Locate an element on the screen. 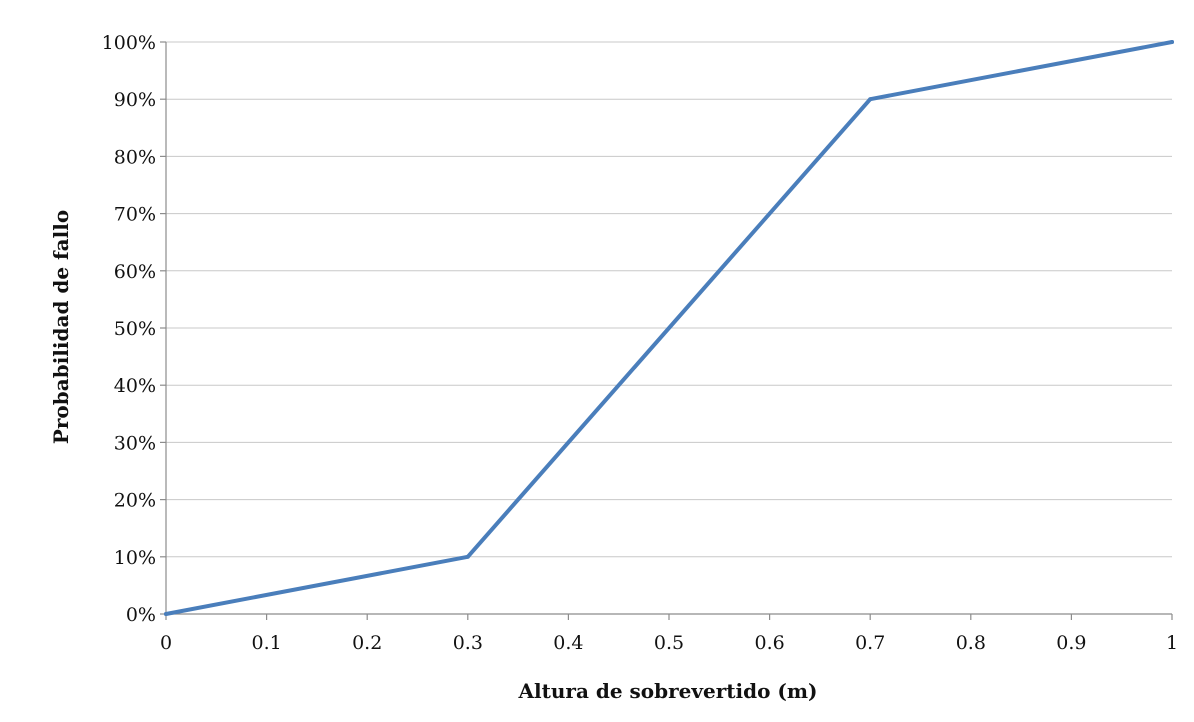 This screenshot has height=722, width=1194. y-tick-label: 70% is located at coordinates (135, 215).